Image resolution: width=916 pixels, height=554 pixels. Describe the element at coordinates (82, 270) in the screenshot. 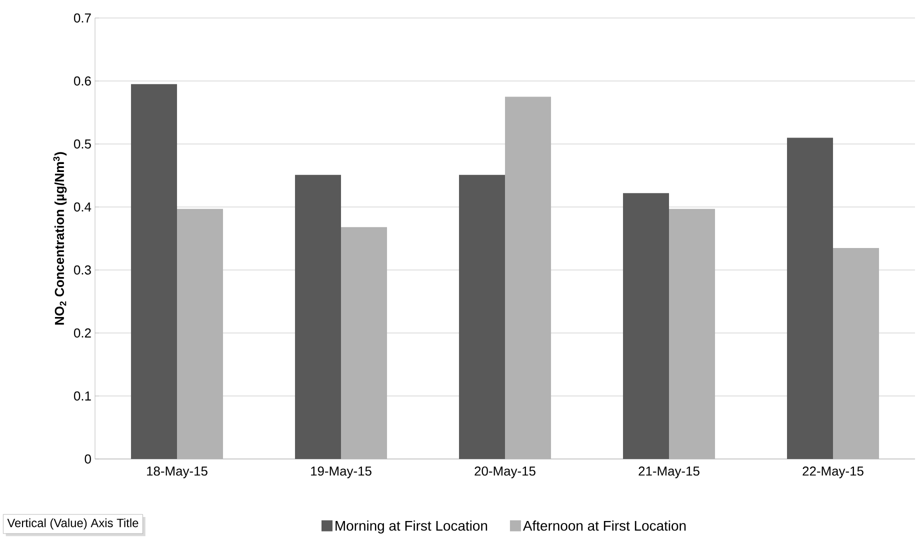

I see `y-tick-label: 0.3` at that location.